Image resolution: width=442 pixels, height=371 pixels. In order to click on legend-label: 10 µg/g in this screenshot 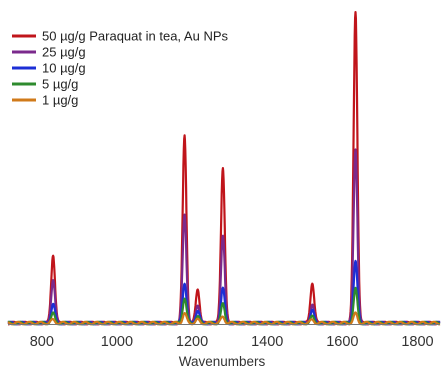, I will do `click(64, 68)`.